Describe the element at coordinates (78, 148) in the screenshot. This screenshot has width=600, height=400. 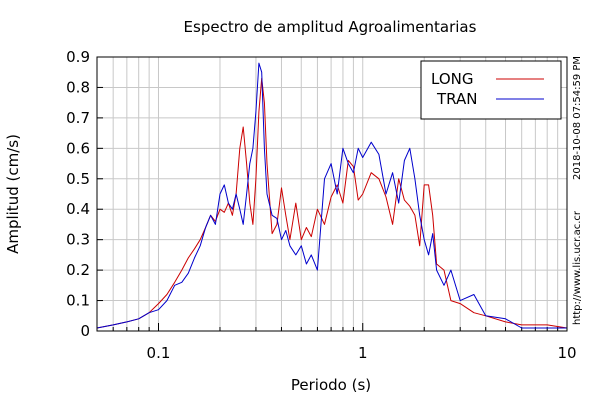
I see `y-tick-label: 0.6` at that location.